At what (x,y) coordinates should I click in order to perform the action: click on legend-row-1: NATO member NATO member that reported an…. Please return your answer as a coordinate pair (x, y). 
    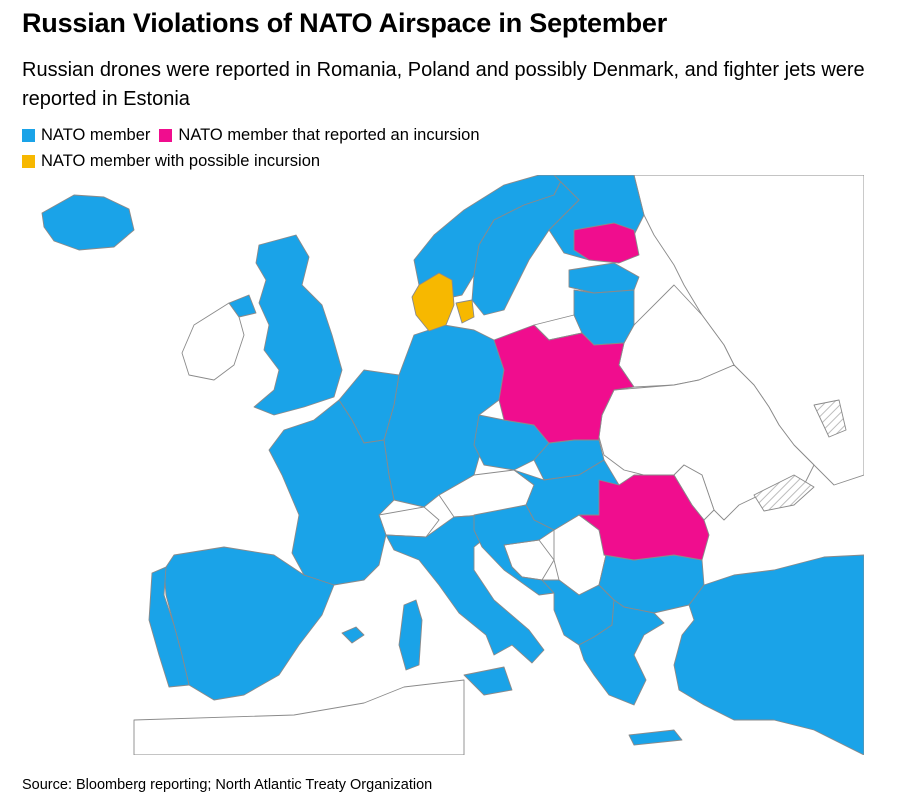
    Looking at the image, I should click on (255, 135).